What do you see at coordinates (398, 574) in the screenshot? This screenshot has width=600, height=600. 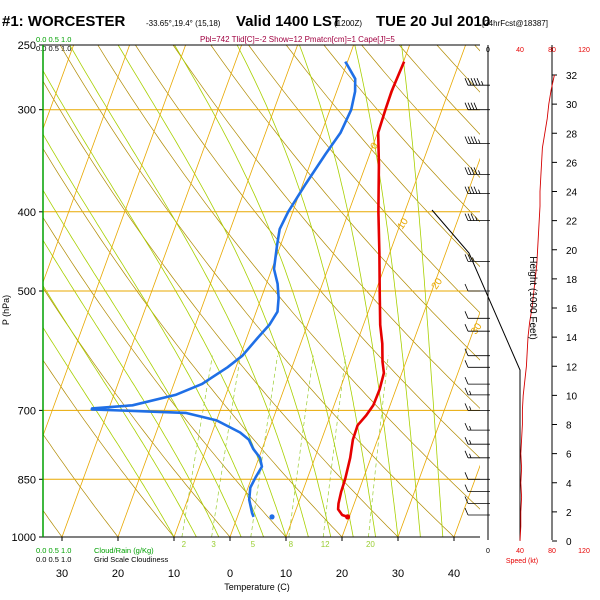 I see `temperature-tick-label: 30` at bounding box center [398, 574].